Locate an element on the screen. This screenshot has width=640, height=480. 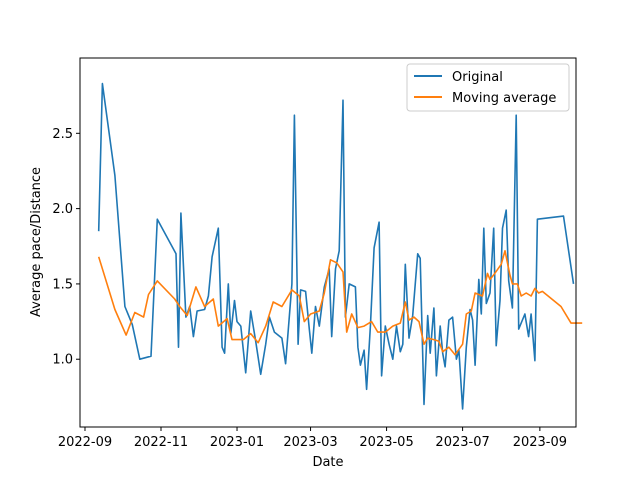
legend-label-original: Original is located at coordinates (477, 77).